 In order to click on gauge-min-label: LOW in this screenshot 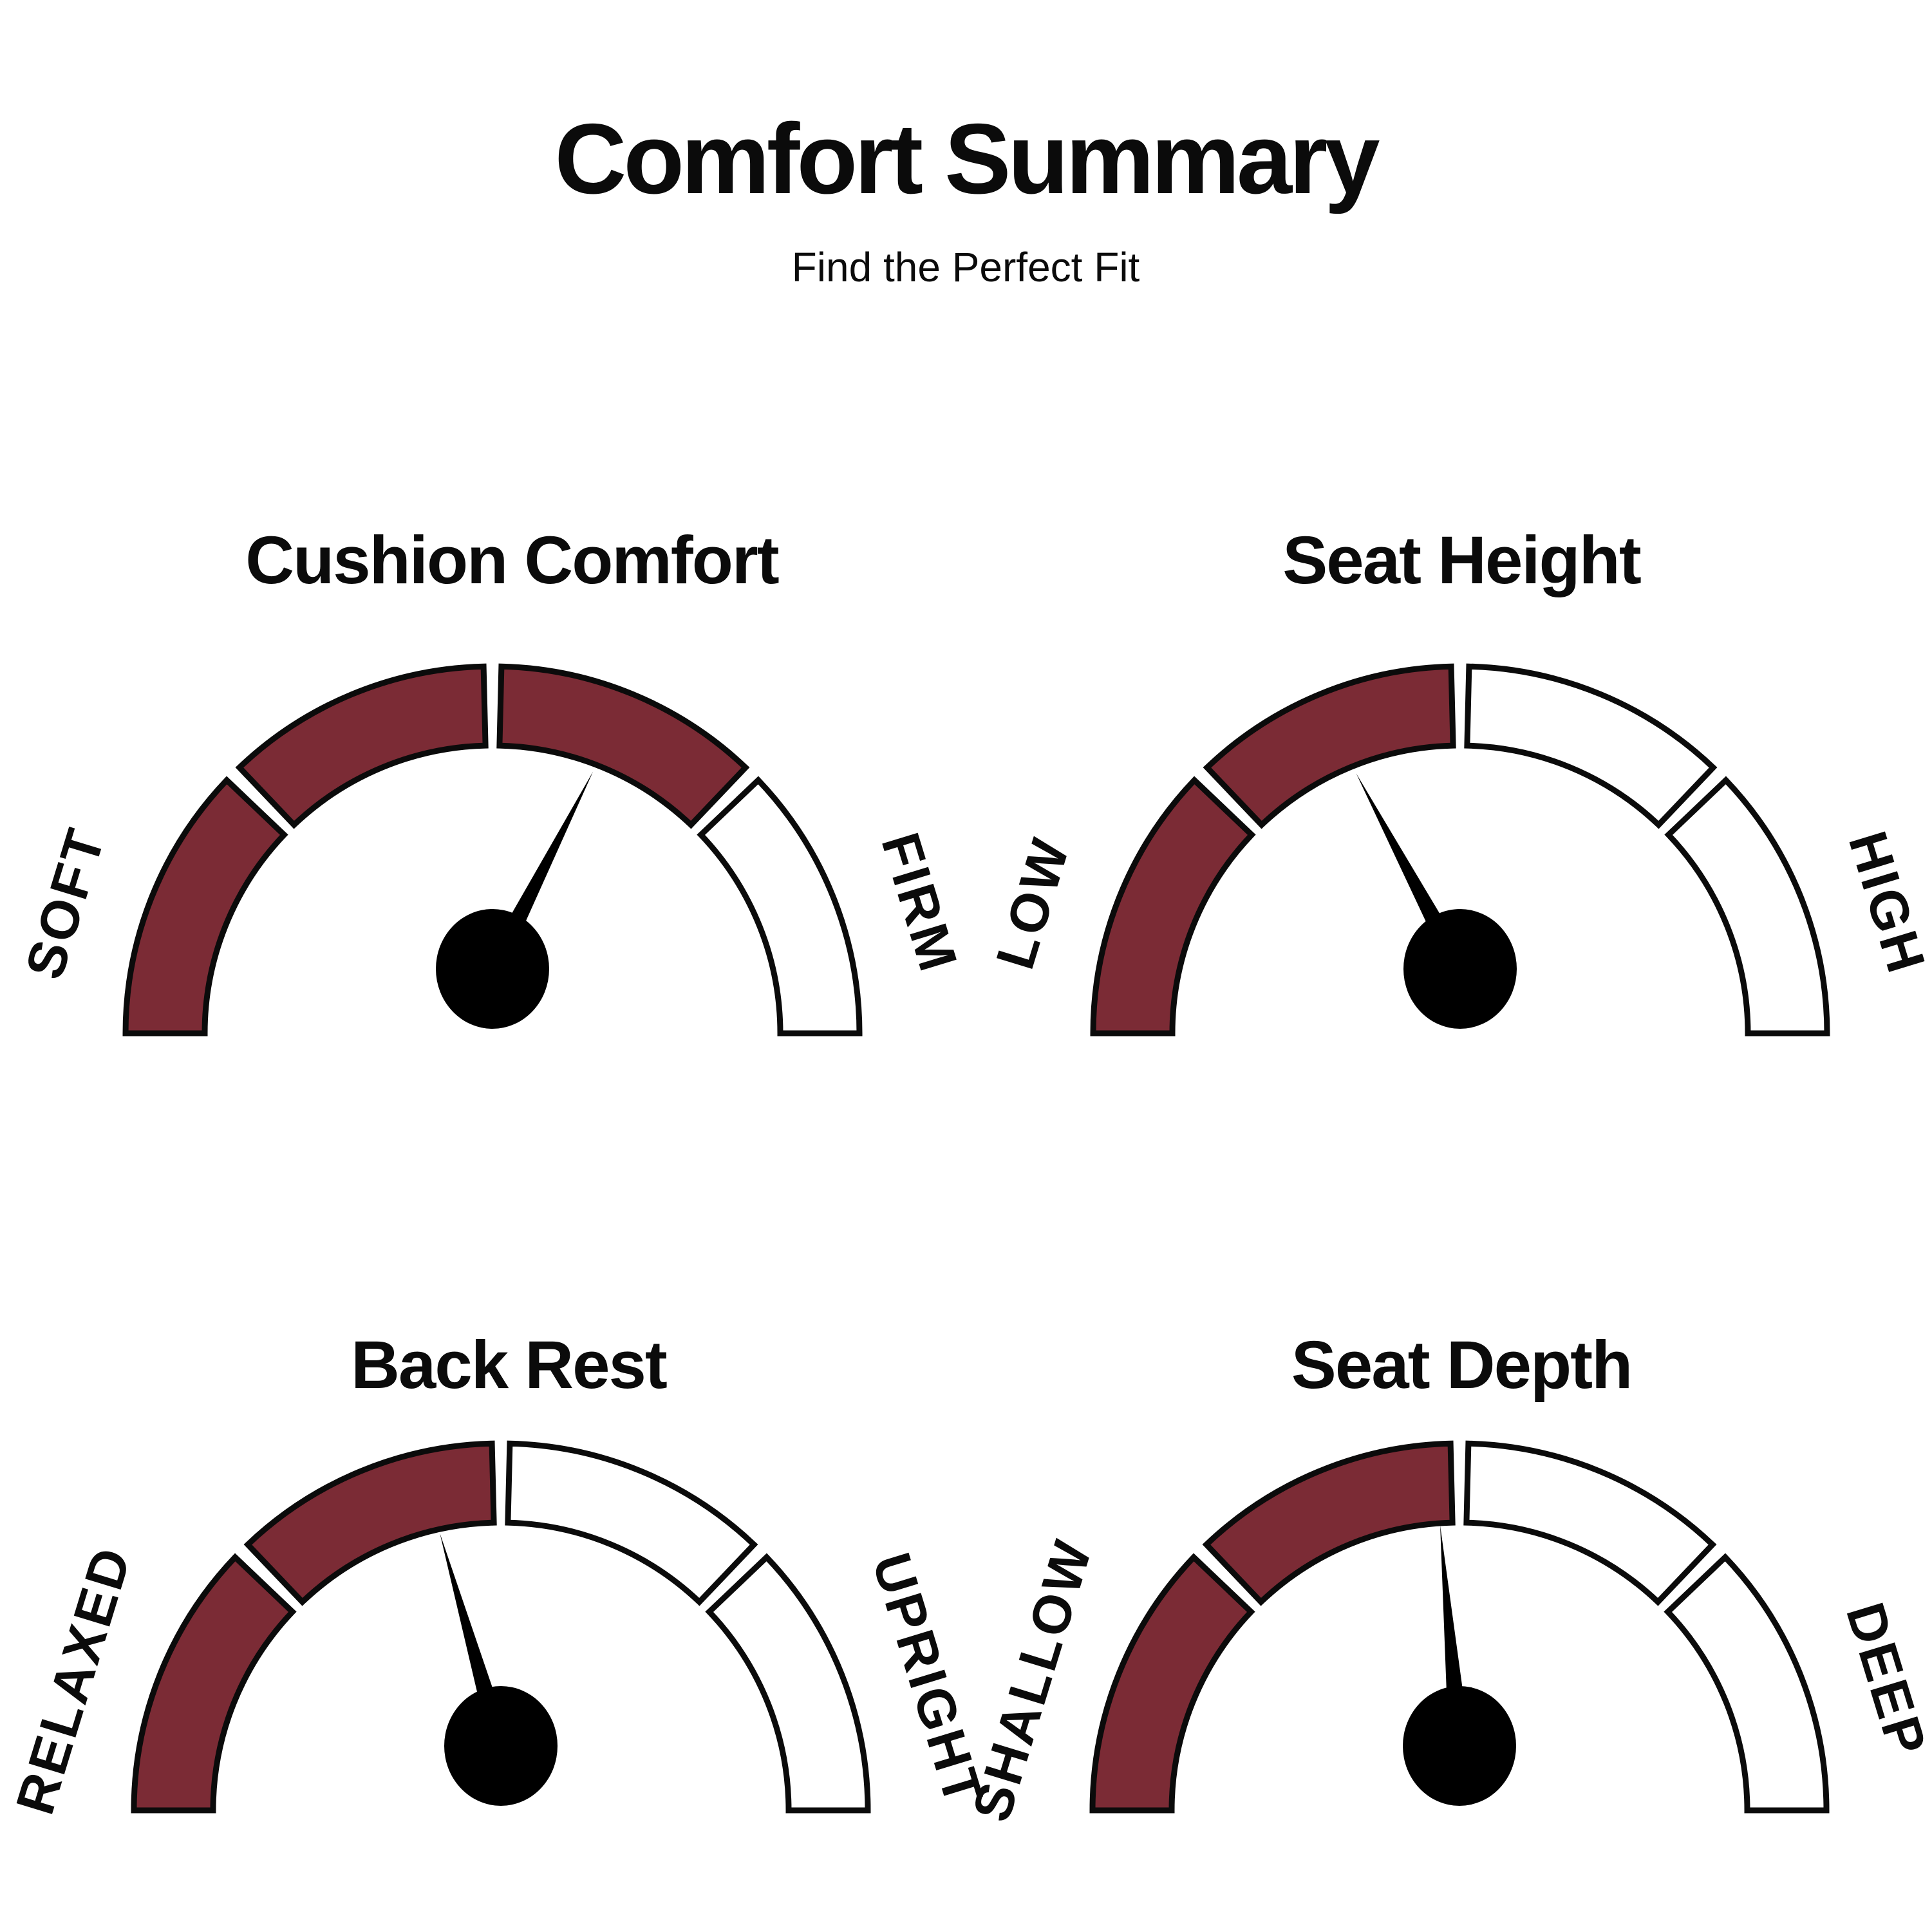, I will do `click(1033, 902)`.